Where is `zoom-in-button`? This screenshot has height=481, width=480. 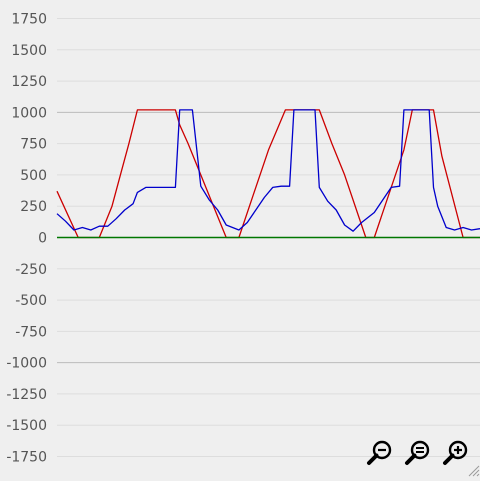 zoom-in-button is located at coordinates (456, 453).